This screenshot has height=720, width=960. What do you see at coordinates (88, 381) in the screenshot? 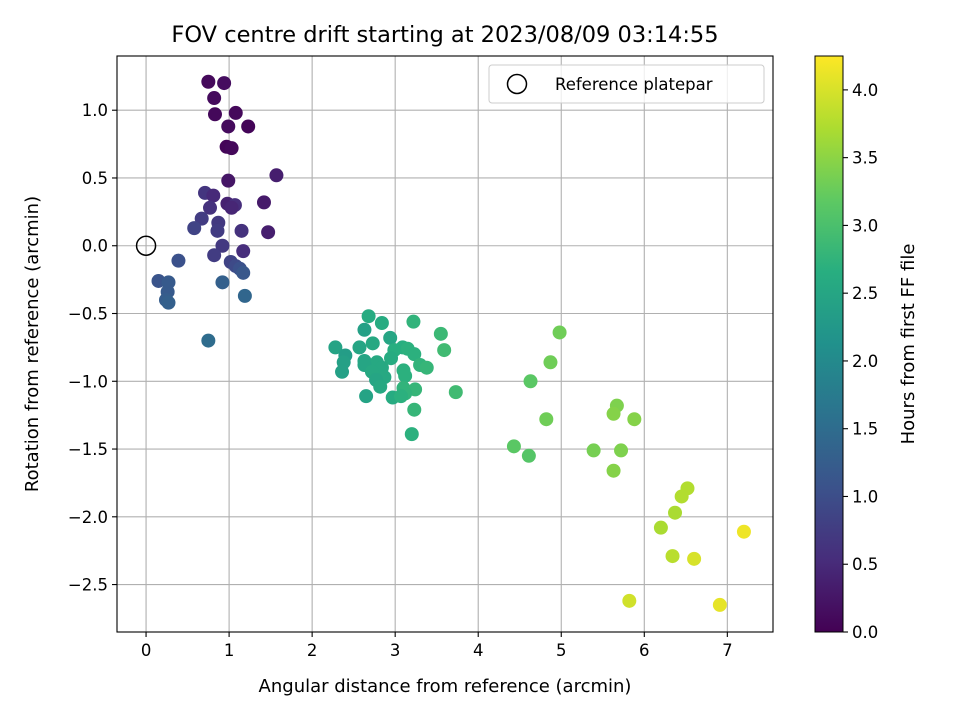
I see `y-tick-label: −1.0` at bounding box center [88, 381].